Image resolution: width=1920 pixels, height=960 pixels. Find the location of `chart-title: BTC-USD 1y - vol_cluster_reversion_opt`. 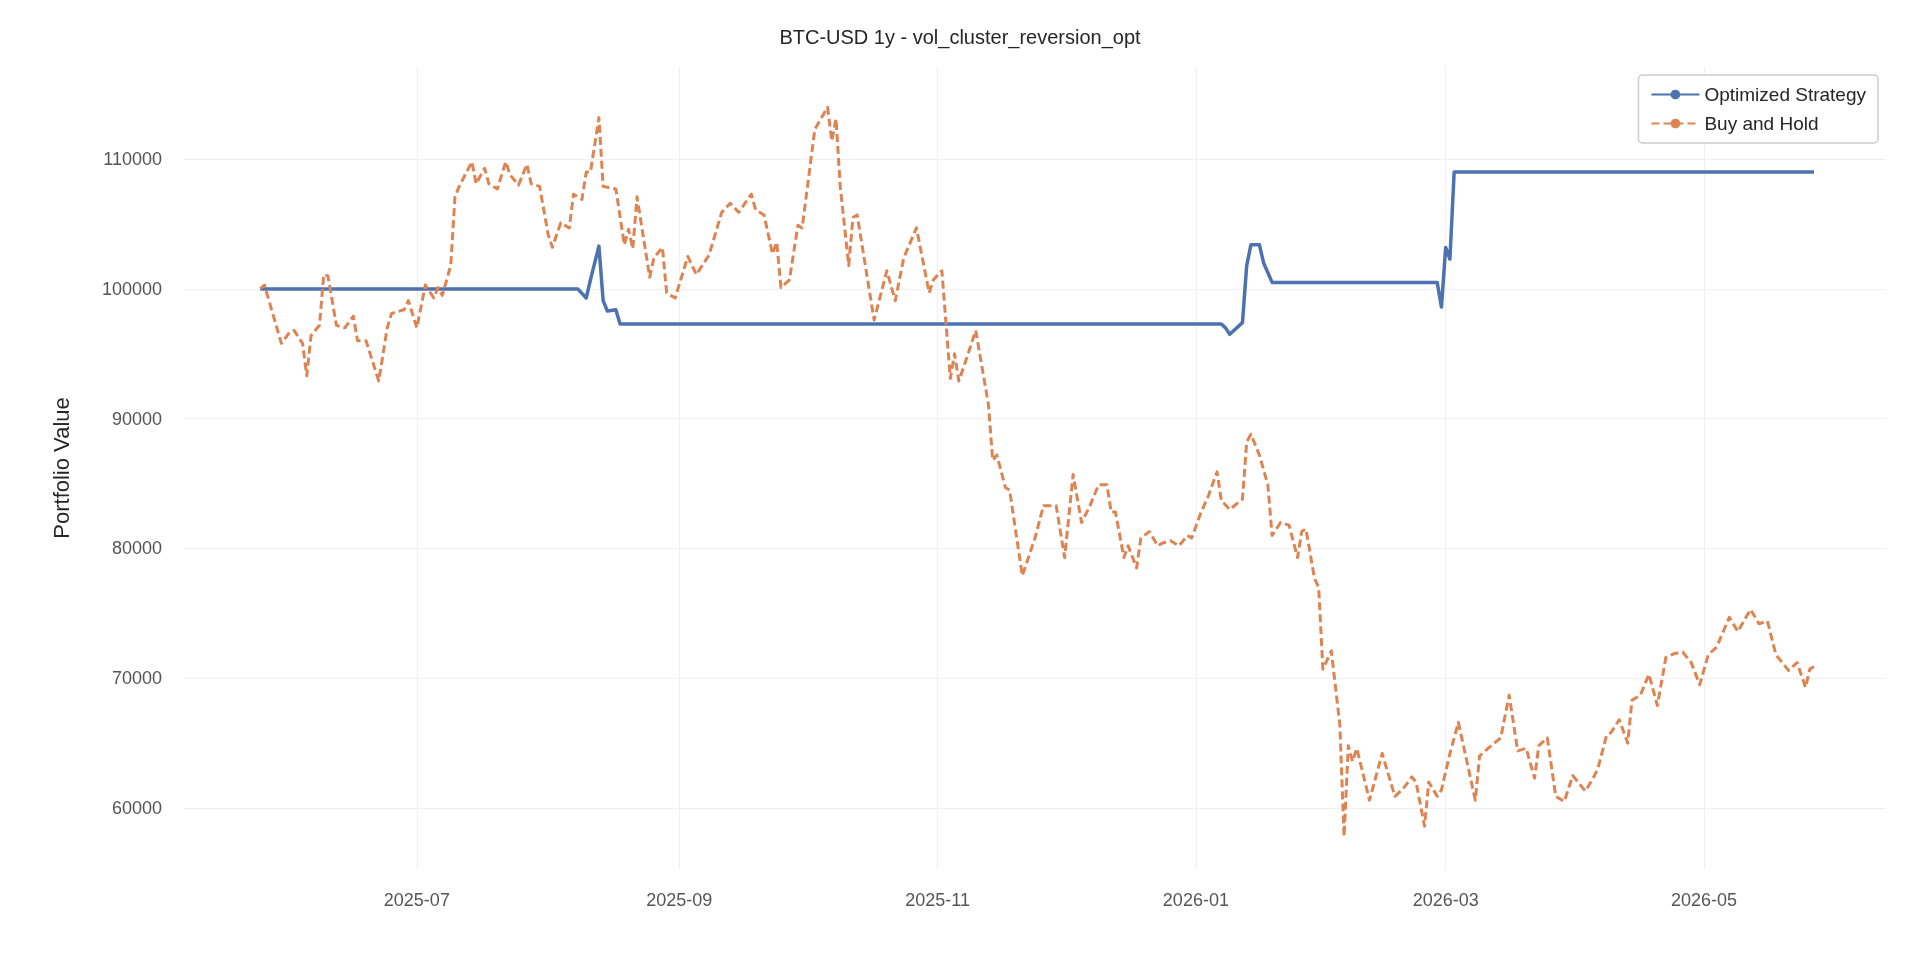

chart-title: BTC-USD 1y - vol_cluster_reversion_opt is located at coordinates (960, 37).